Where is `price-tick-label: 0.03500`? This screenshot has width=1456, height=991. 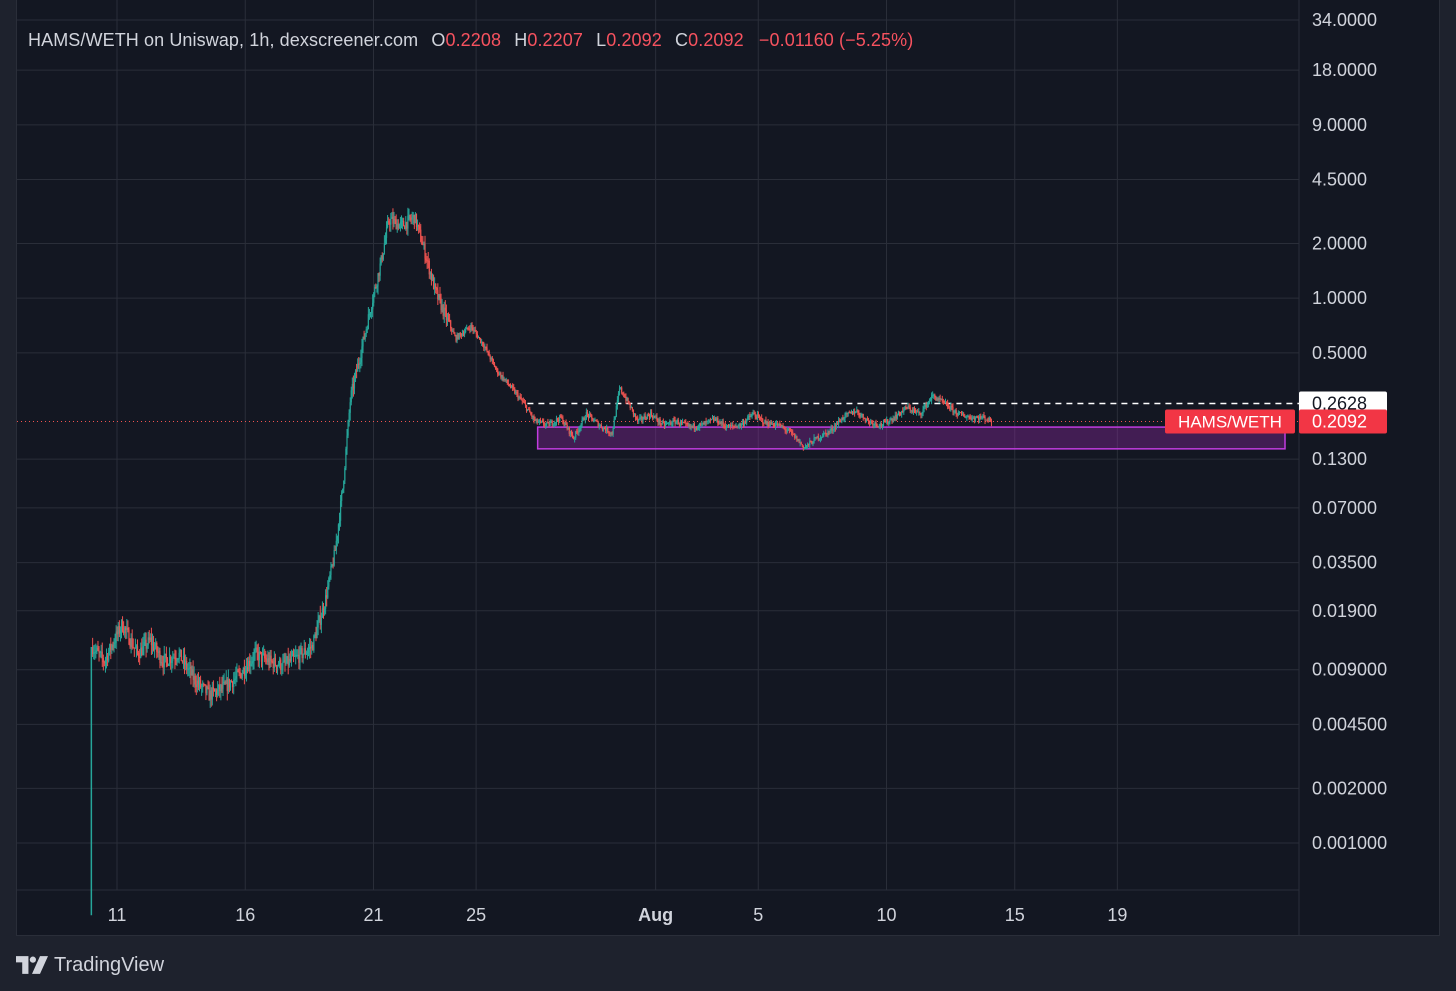 price-tick-label: 0.03500 is located at coordinates (1344, 563).